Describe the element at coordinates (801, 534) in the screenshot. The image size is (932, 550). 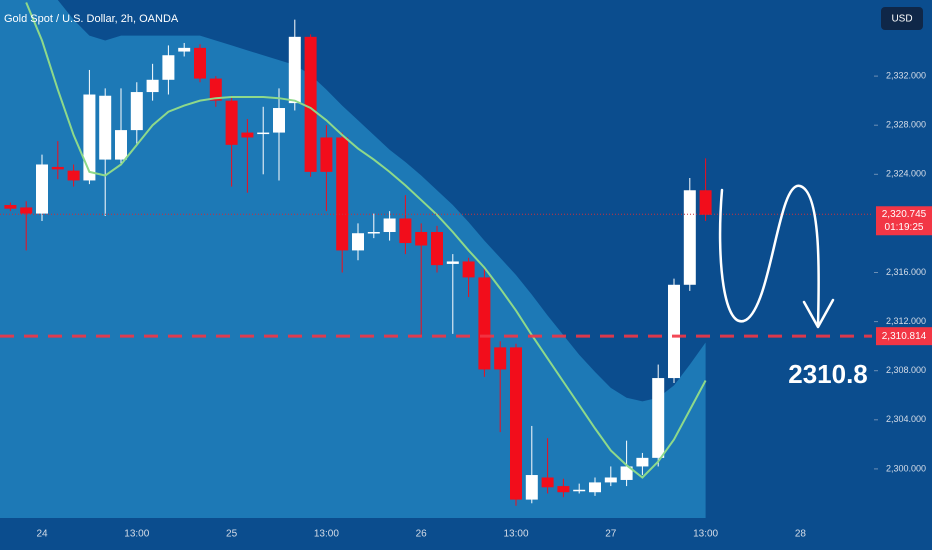
I see `x-tick-label: 28` at that location.